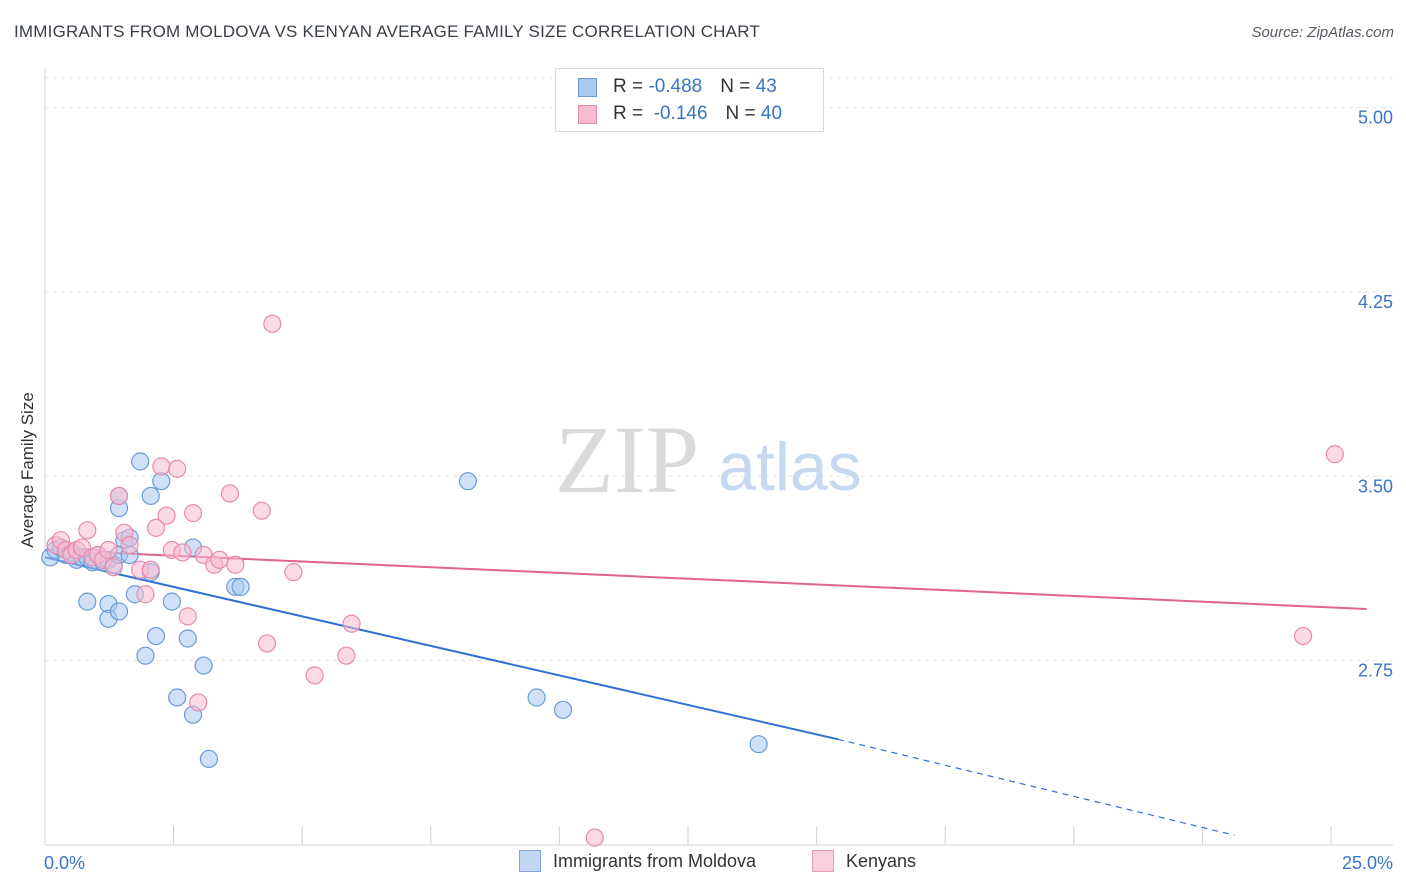 The height and width of the screenshot is (892, 1406). What do you see at coordinates (1375, 486) in the screenshot?
I see `y-tick-label: 3.50` at bounding box center [1375, 486].